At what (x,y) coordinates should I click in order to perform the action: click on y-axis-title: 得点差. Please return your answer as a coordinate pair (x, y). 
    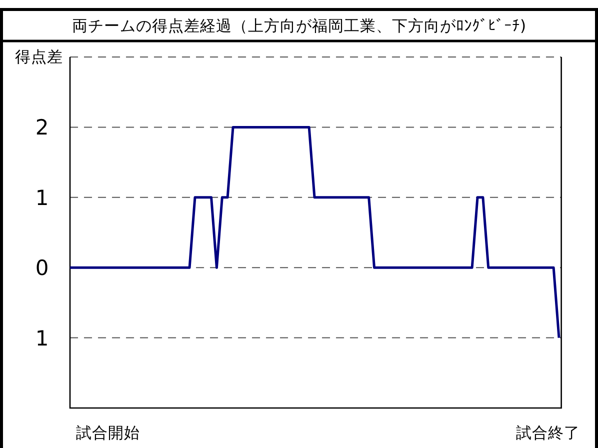
    Looking at the image, I should click on (39, 57).